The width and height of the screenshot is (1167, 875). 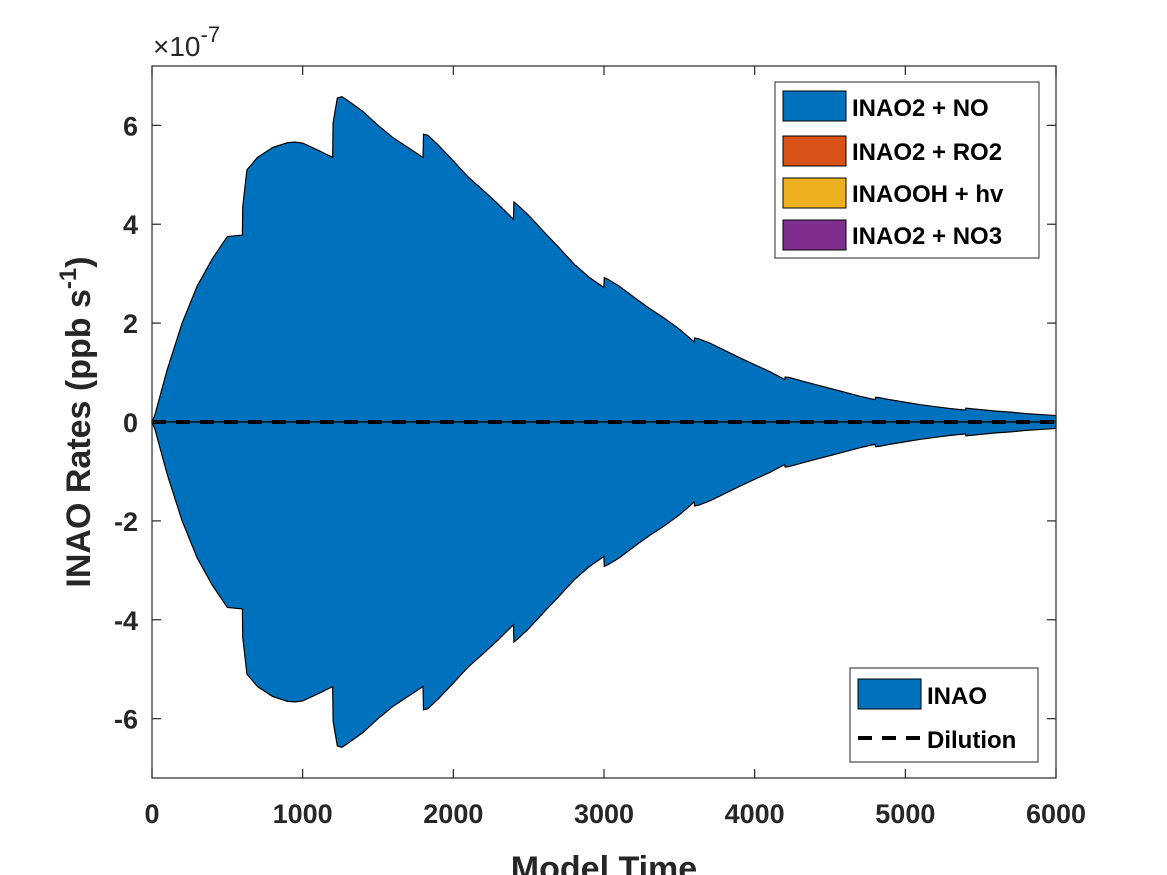 What do you see at coordinates (79, 261) in the screenshot?
I see `y-axis-label-close: )` at bounding box center [79, 261].